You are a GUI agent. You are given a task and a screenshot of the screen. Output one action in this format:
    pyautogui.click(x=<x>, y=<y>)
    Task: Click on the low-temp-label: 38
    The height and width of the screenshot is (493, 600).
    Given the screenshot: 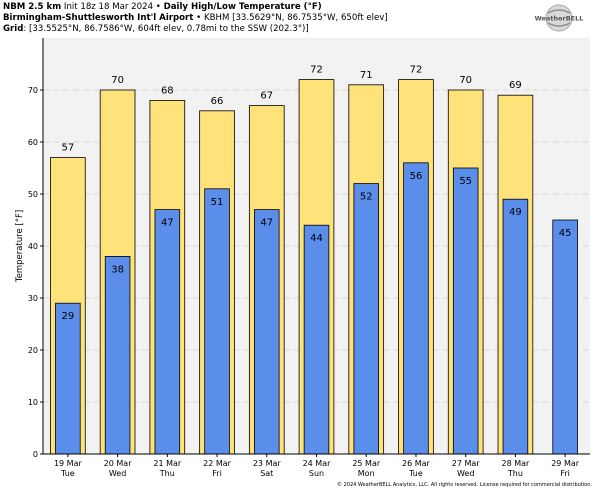 What is the action you would take?
    pyautogui.click(x=117, y=269)
    